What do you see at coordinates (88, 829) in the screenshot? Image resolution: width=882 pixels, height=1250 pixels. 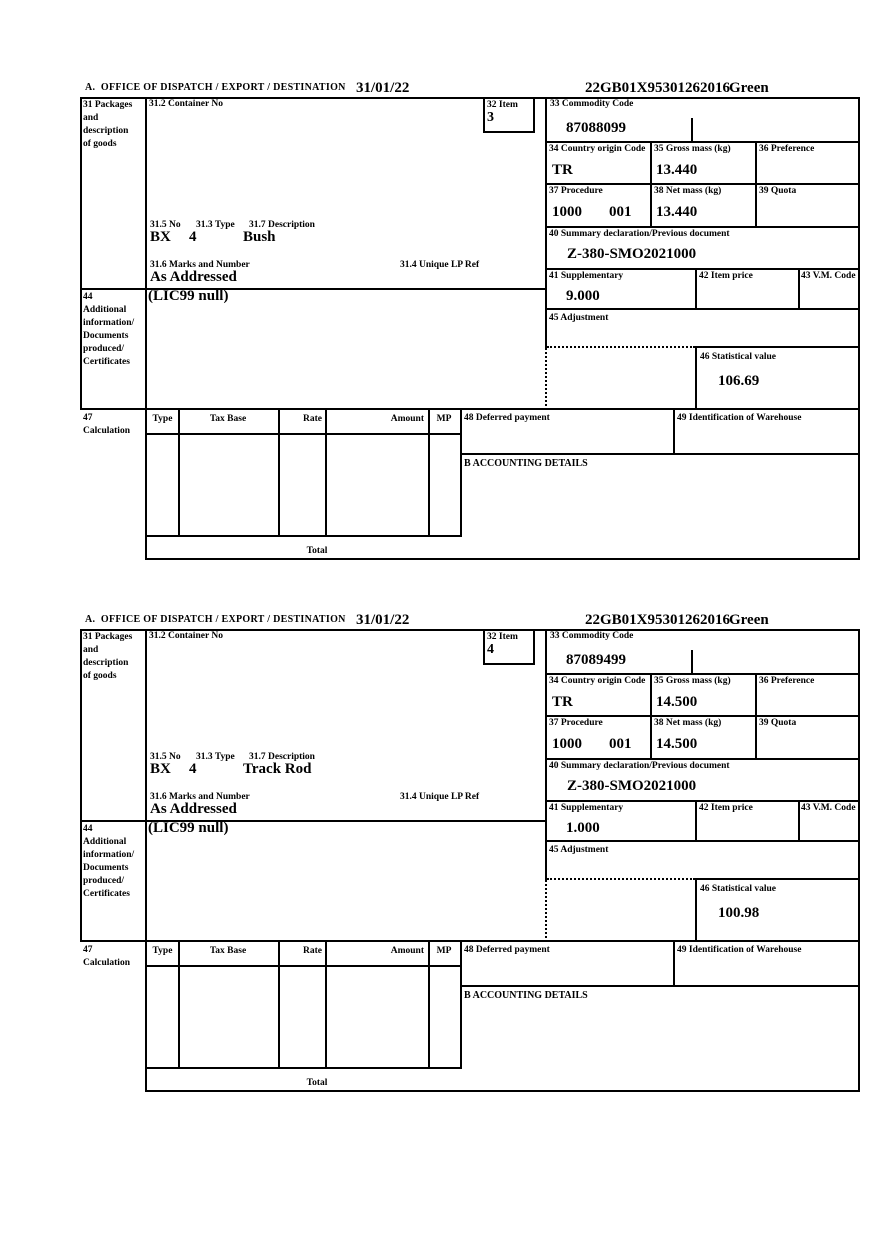 I see `box44-label: 44` at bounding box center [88, 829].